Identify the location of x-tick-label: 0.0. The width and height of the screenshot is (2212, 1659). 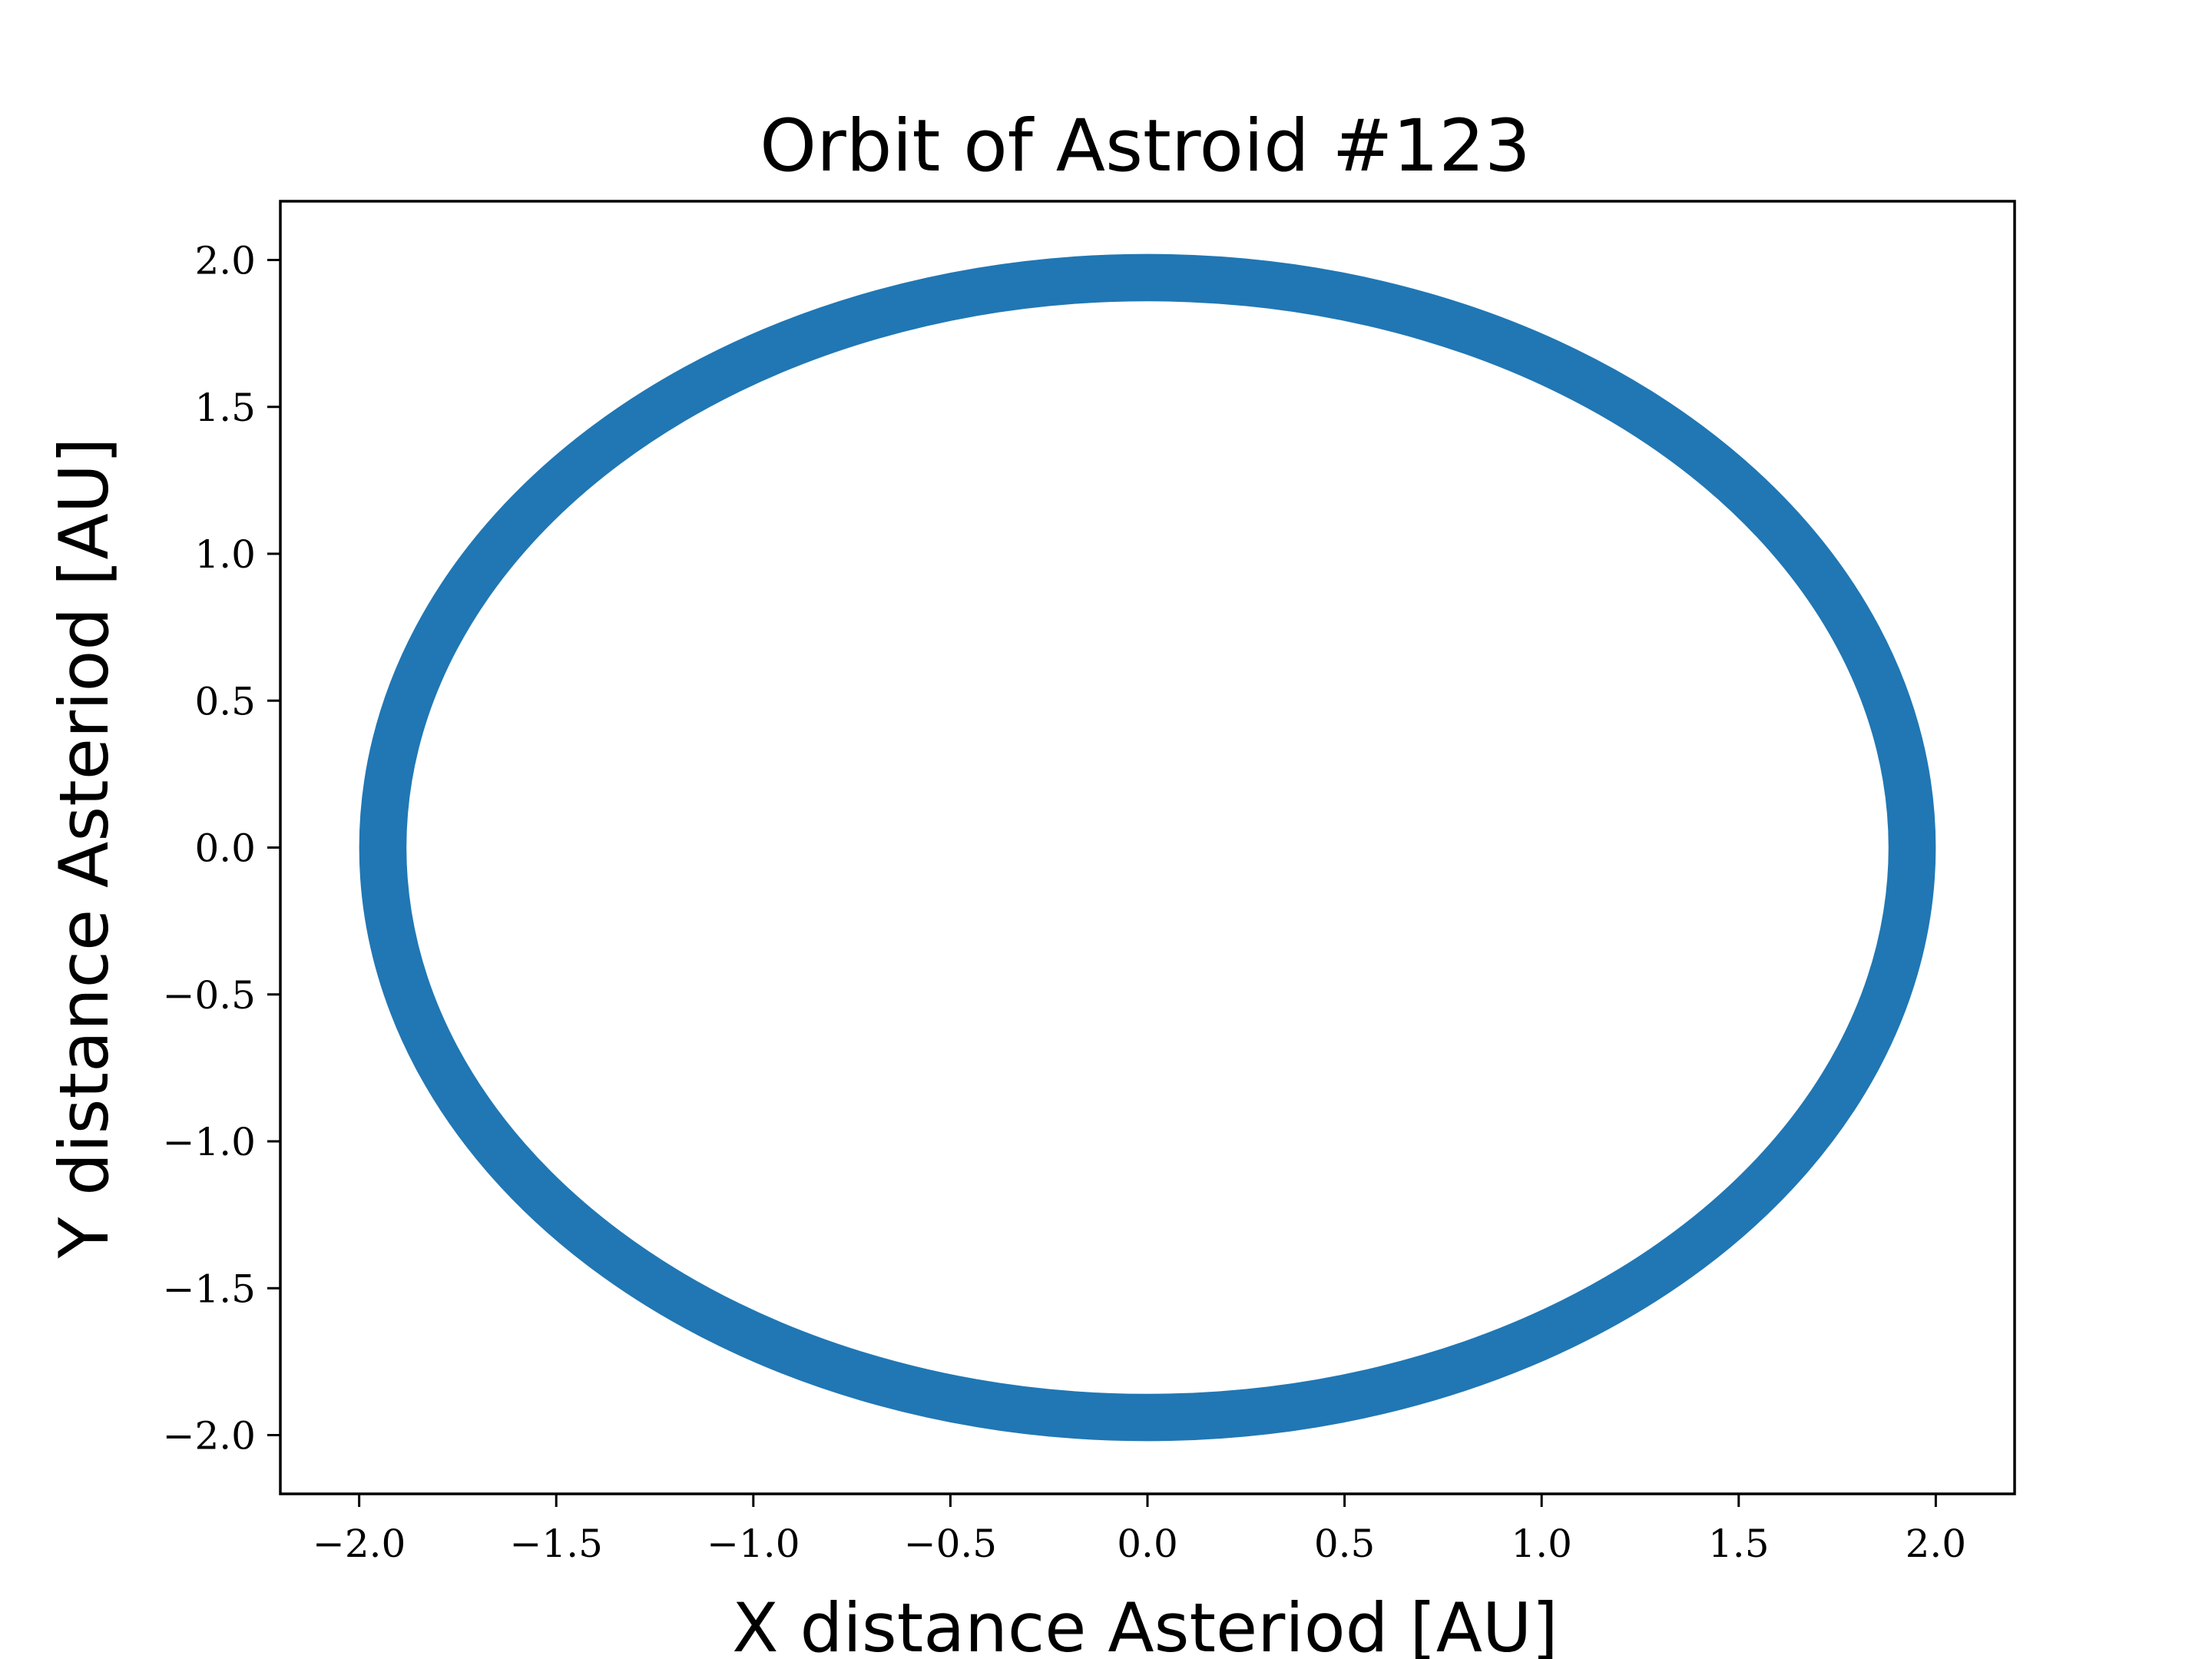
(1147, 1544).